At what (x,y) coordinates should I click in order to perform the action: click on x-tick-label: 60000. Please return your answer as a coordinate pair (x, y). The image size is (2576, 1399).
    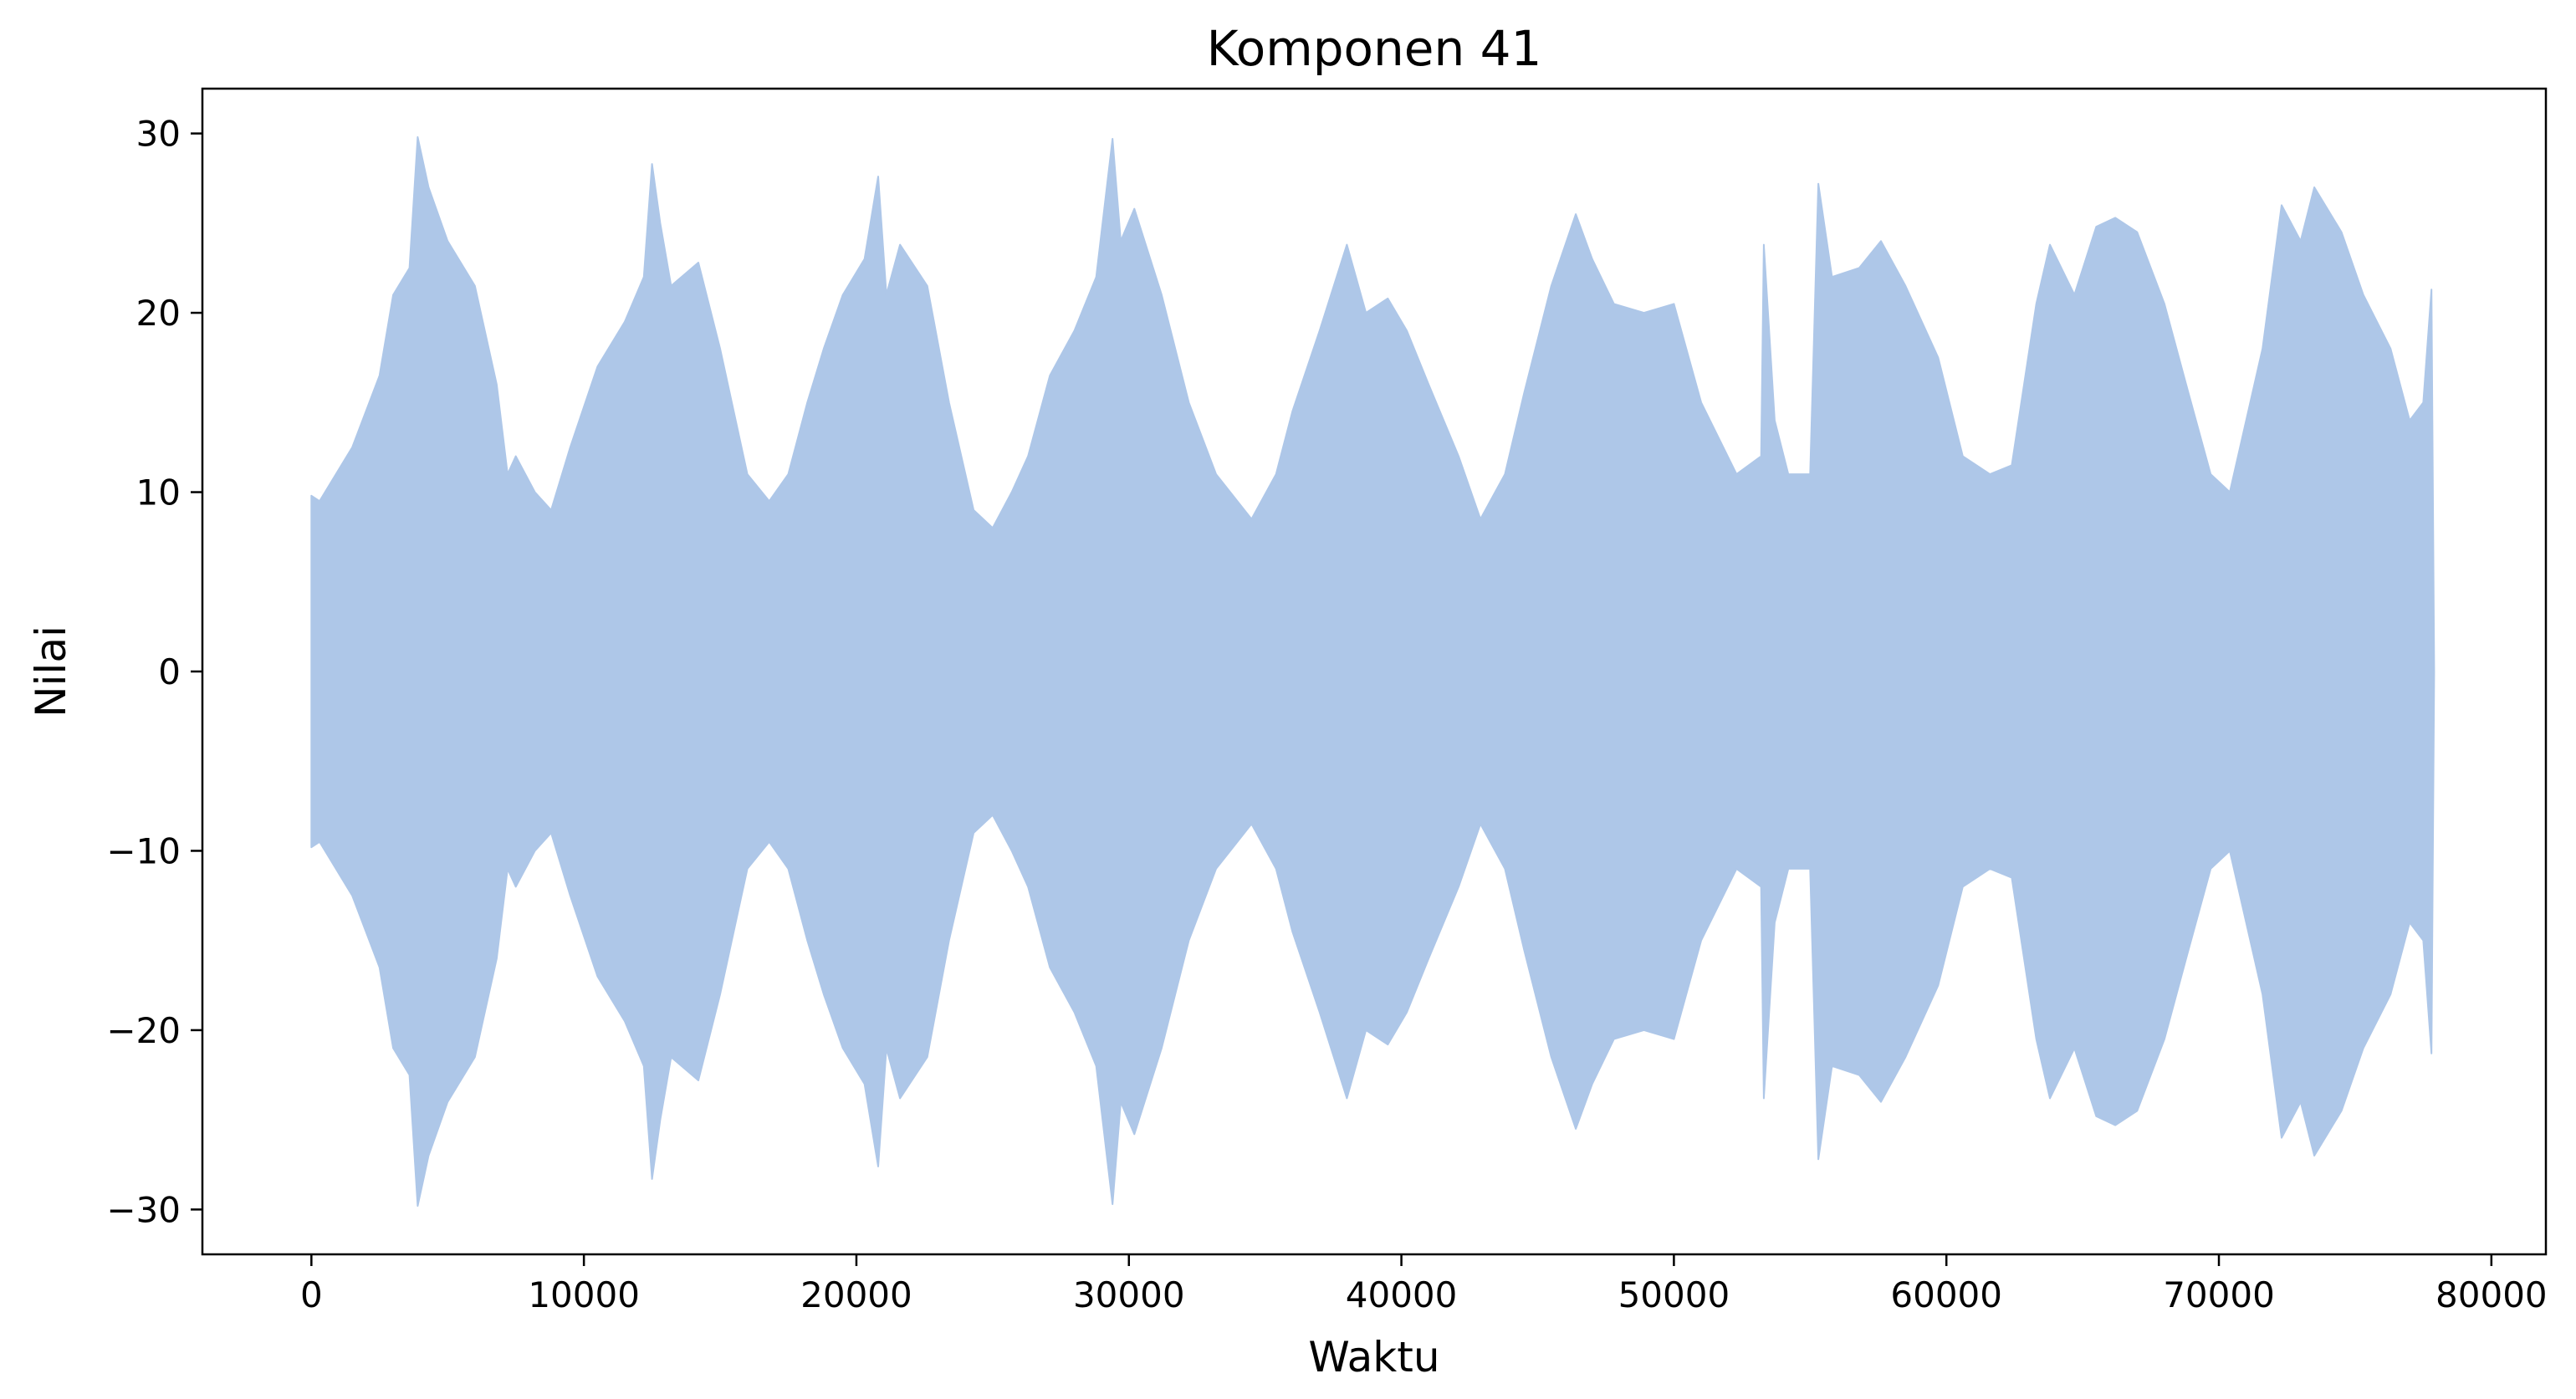
    Looking at the image, I should click on (1946, 1294).